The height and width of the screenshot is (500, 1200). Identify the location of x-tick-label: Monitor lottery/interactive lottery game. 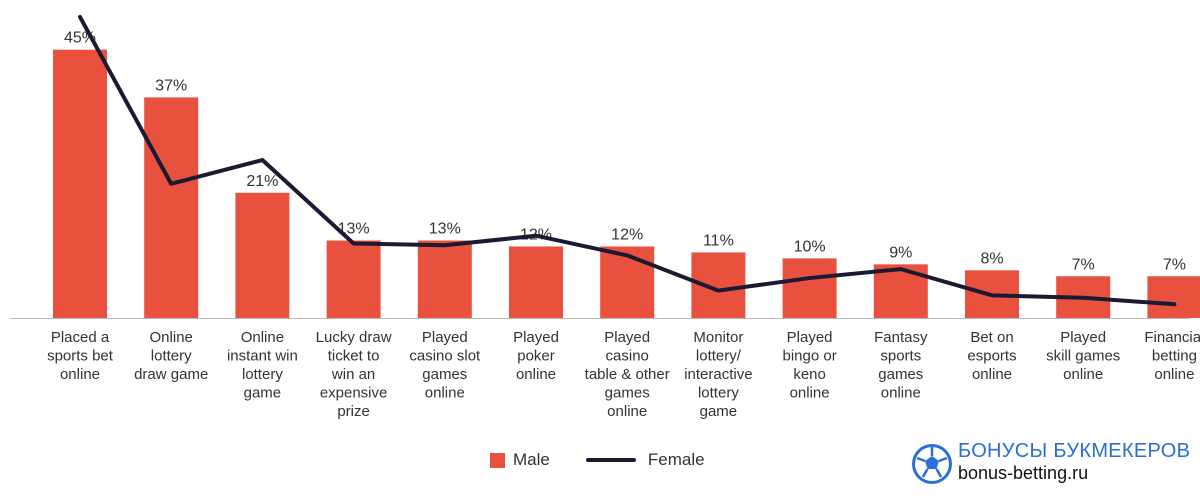
(718, 374).